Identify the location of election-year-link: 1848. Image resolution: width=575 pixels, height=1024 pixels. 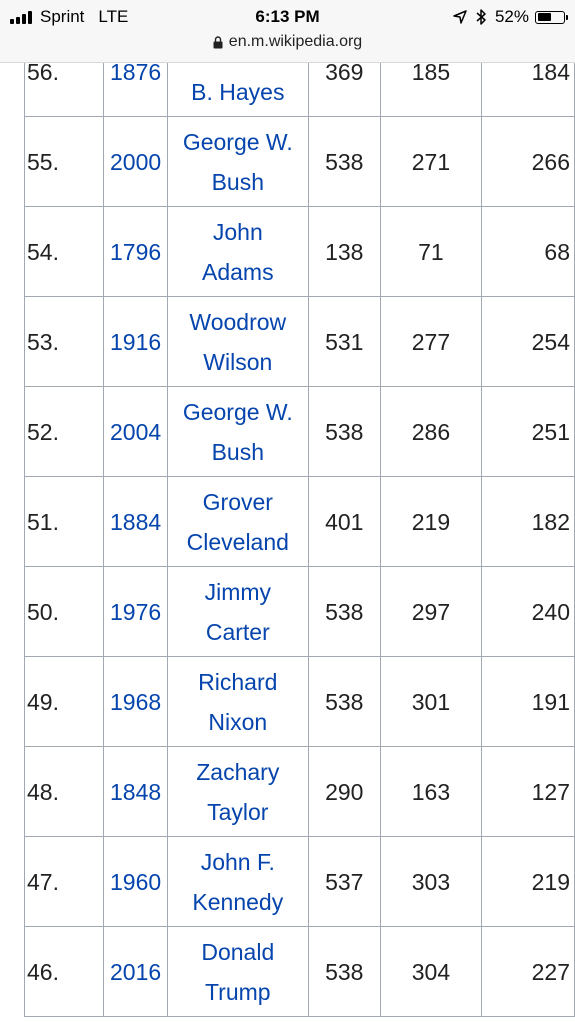
(136, 791).